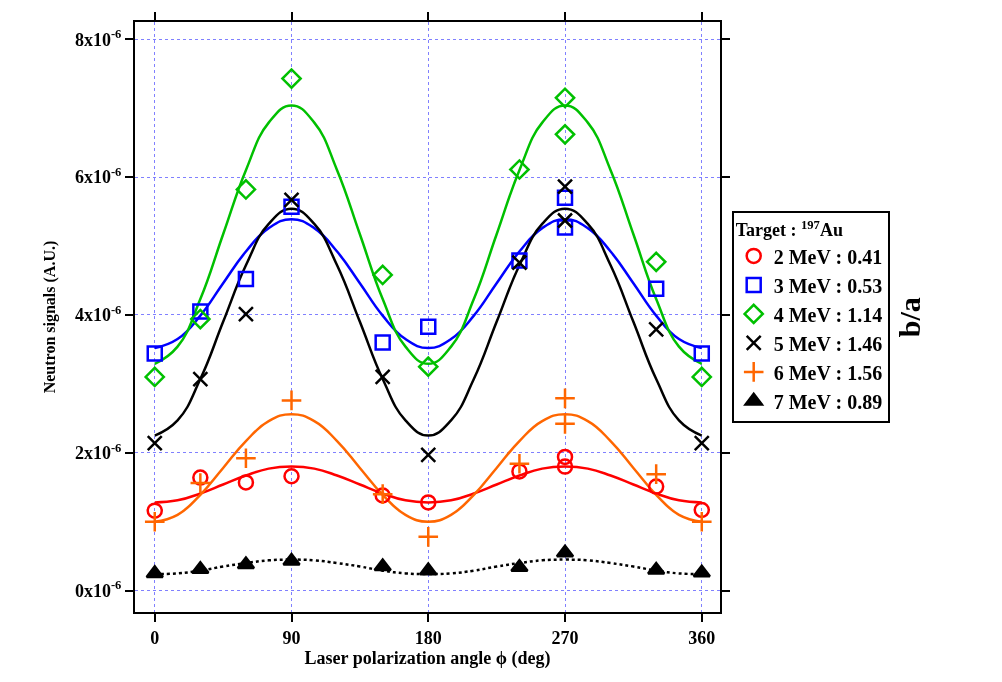  Describe the element at coordinates (828, 314) in the screenshot. I see `legend-label: 4 MeV : 1.14` at that location.